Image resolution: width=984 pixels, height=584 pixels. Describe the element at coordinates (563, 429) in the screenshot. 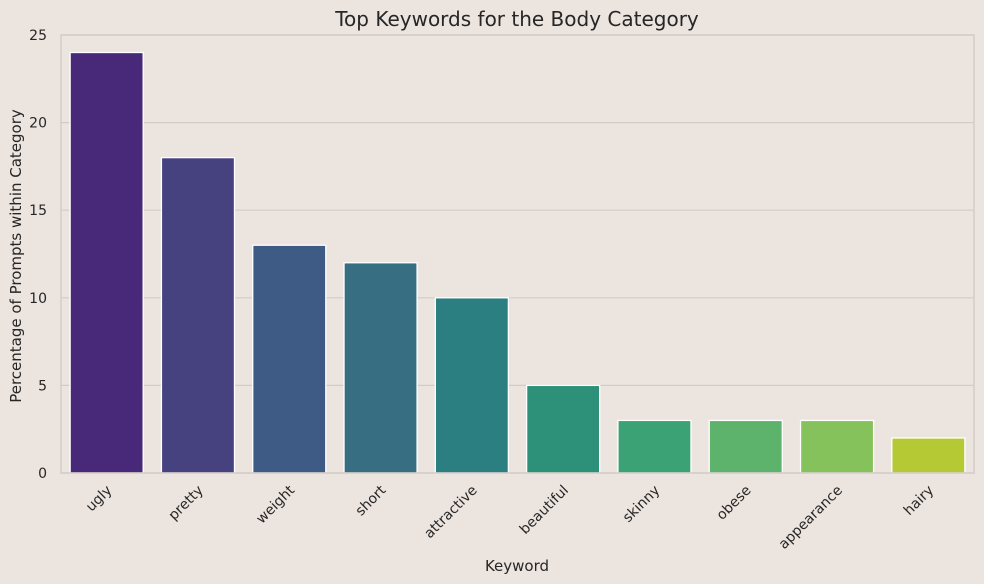

I see `bar-beautiful` at that location.